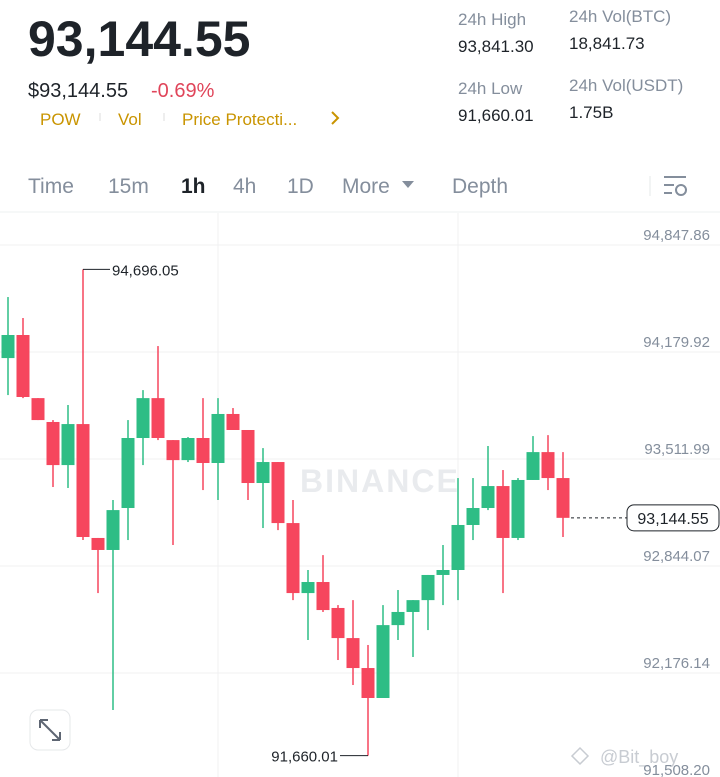 The width and height of the screenshot is (720, 777). Describe the element at coordinates (626, 85) in the screenshot. I see `stat-label: 24h Vol(USDT)` at that location.